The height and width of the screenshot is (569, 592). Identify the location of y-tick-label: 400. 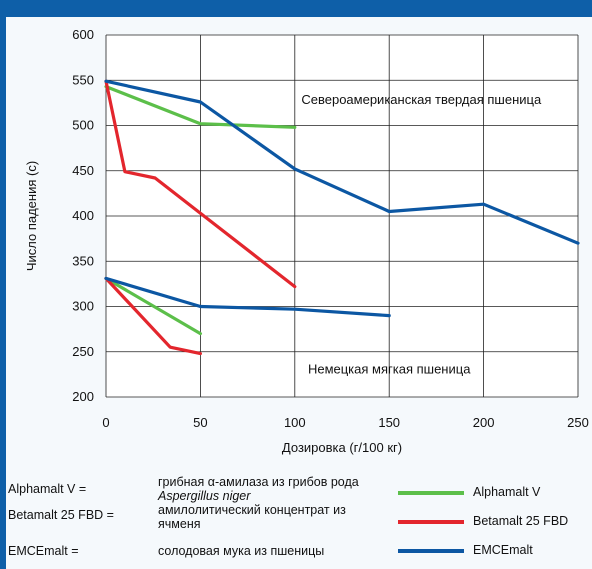
(83, 215).